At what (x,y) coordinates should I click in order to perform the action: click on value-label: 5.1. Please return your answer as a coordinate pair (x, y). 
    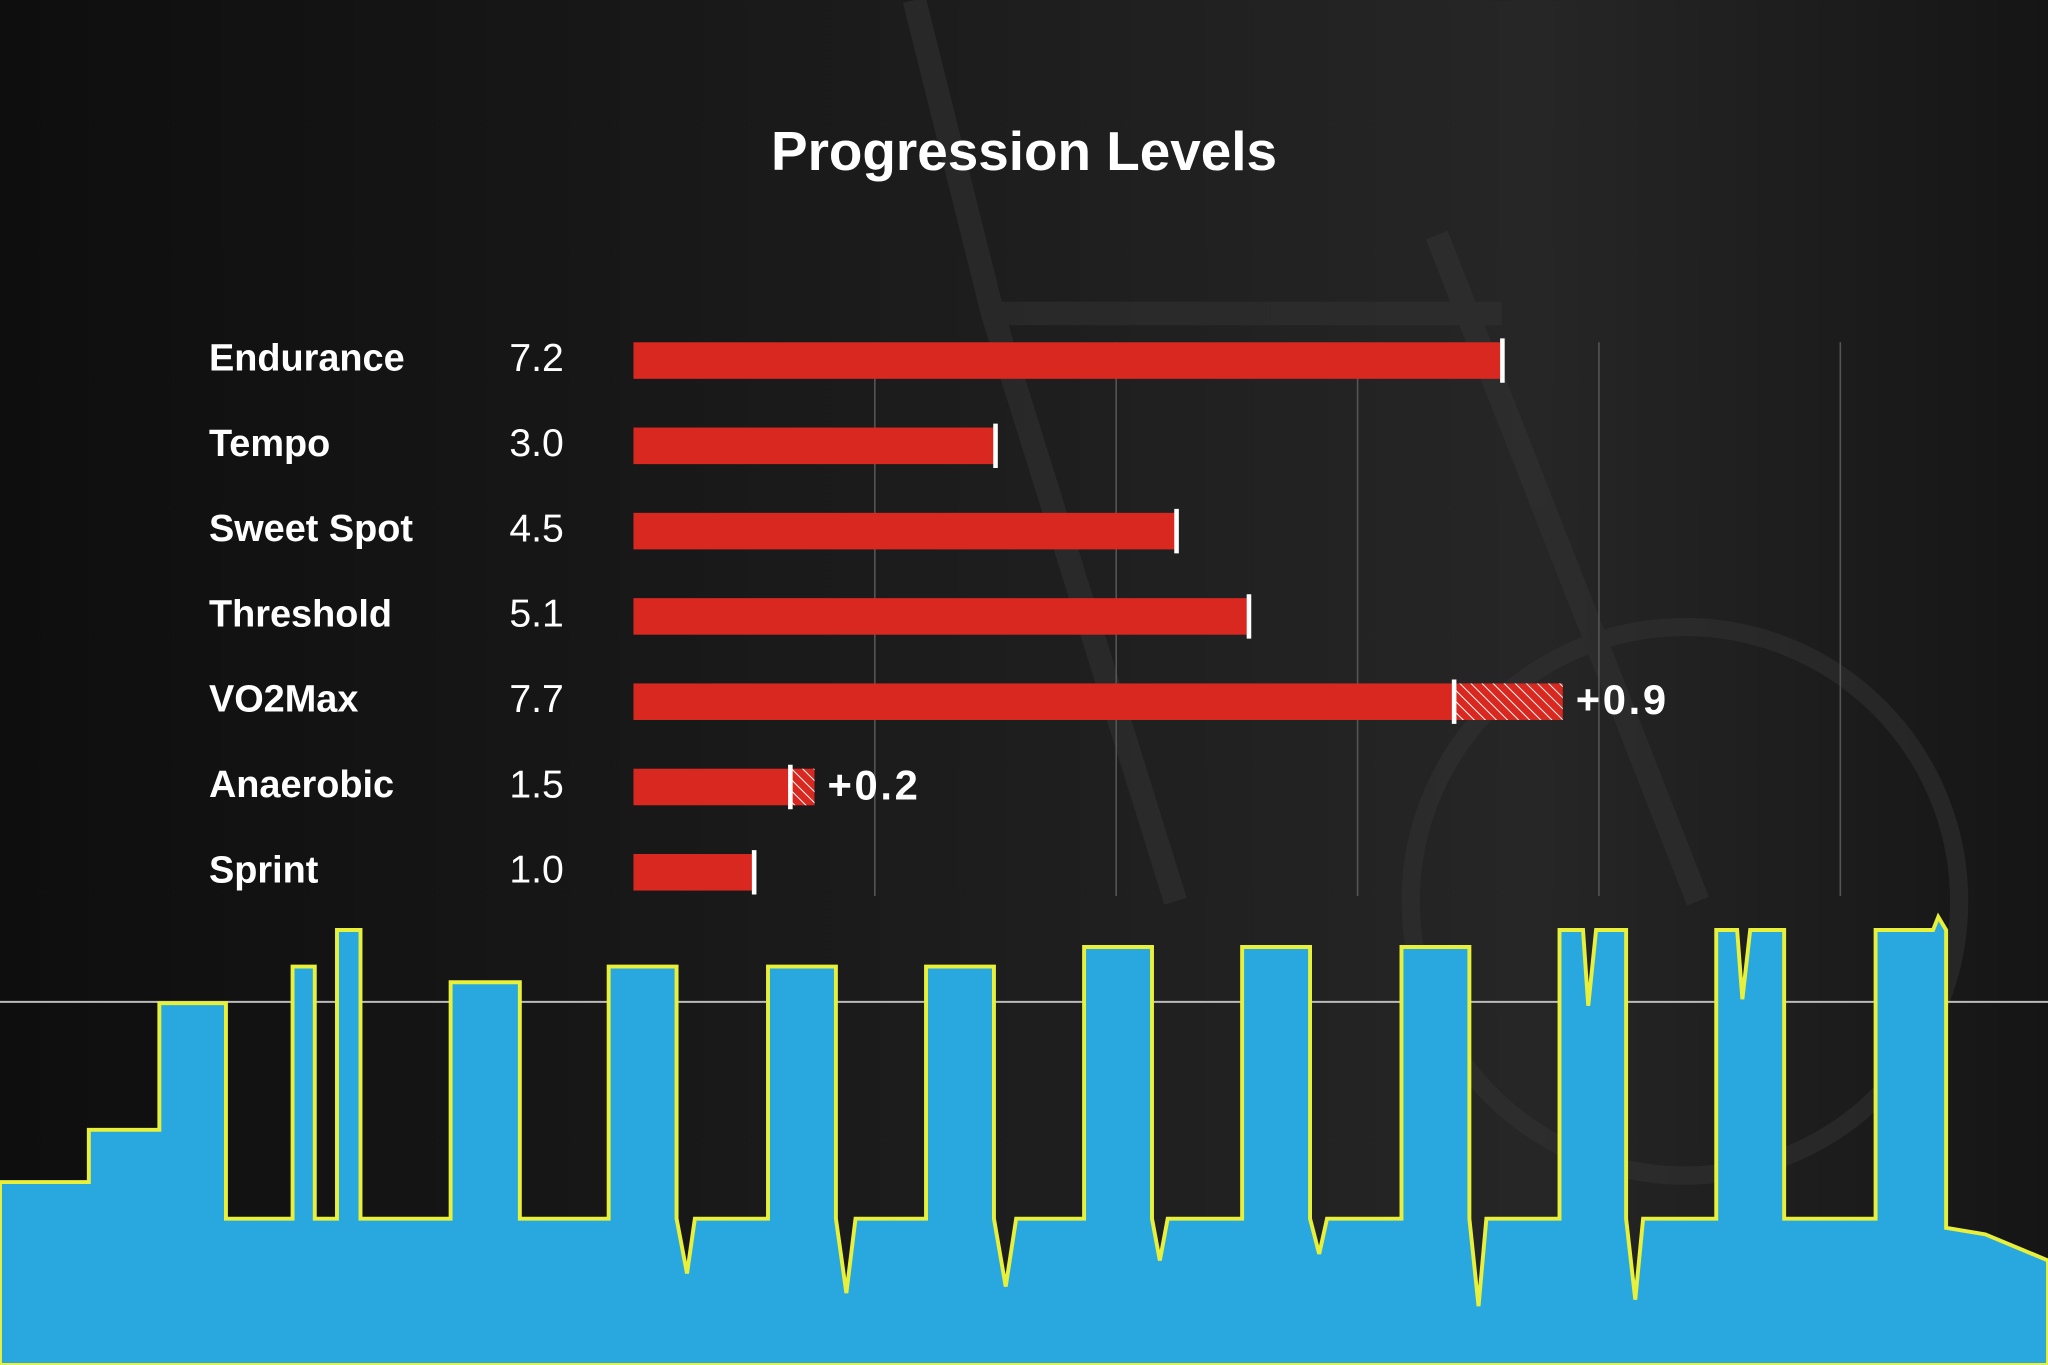
    Looking at the image, I should click on (536, 614).